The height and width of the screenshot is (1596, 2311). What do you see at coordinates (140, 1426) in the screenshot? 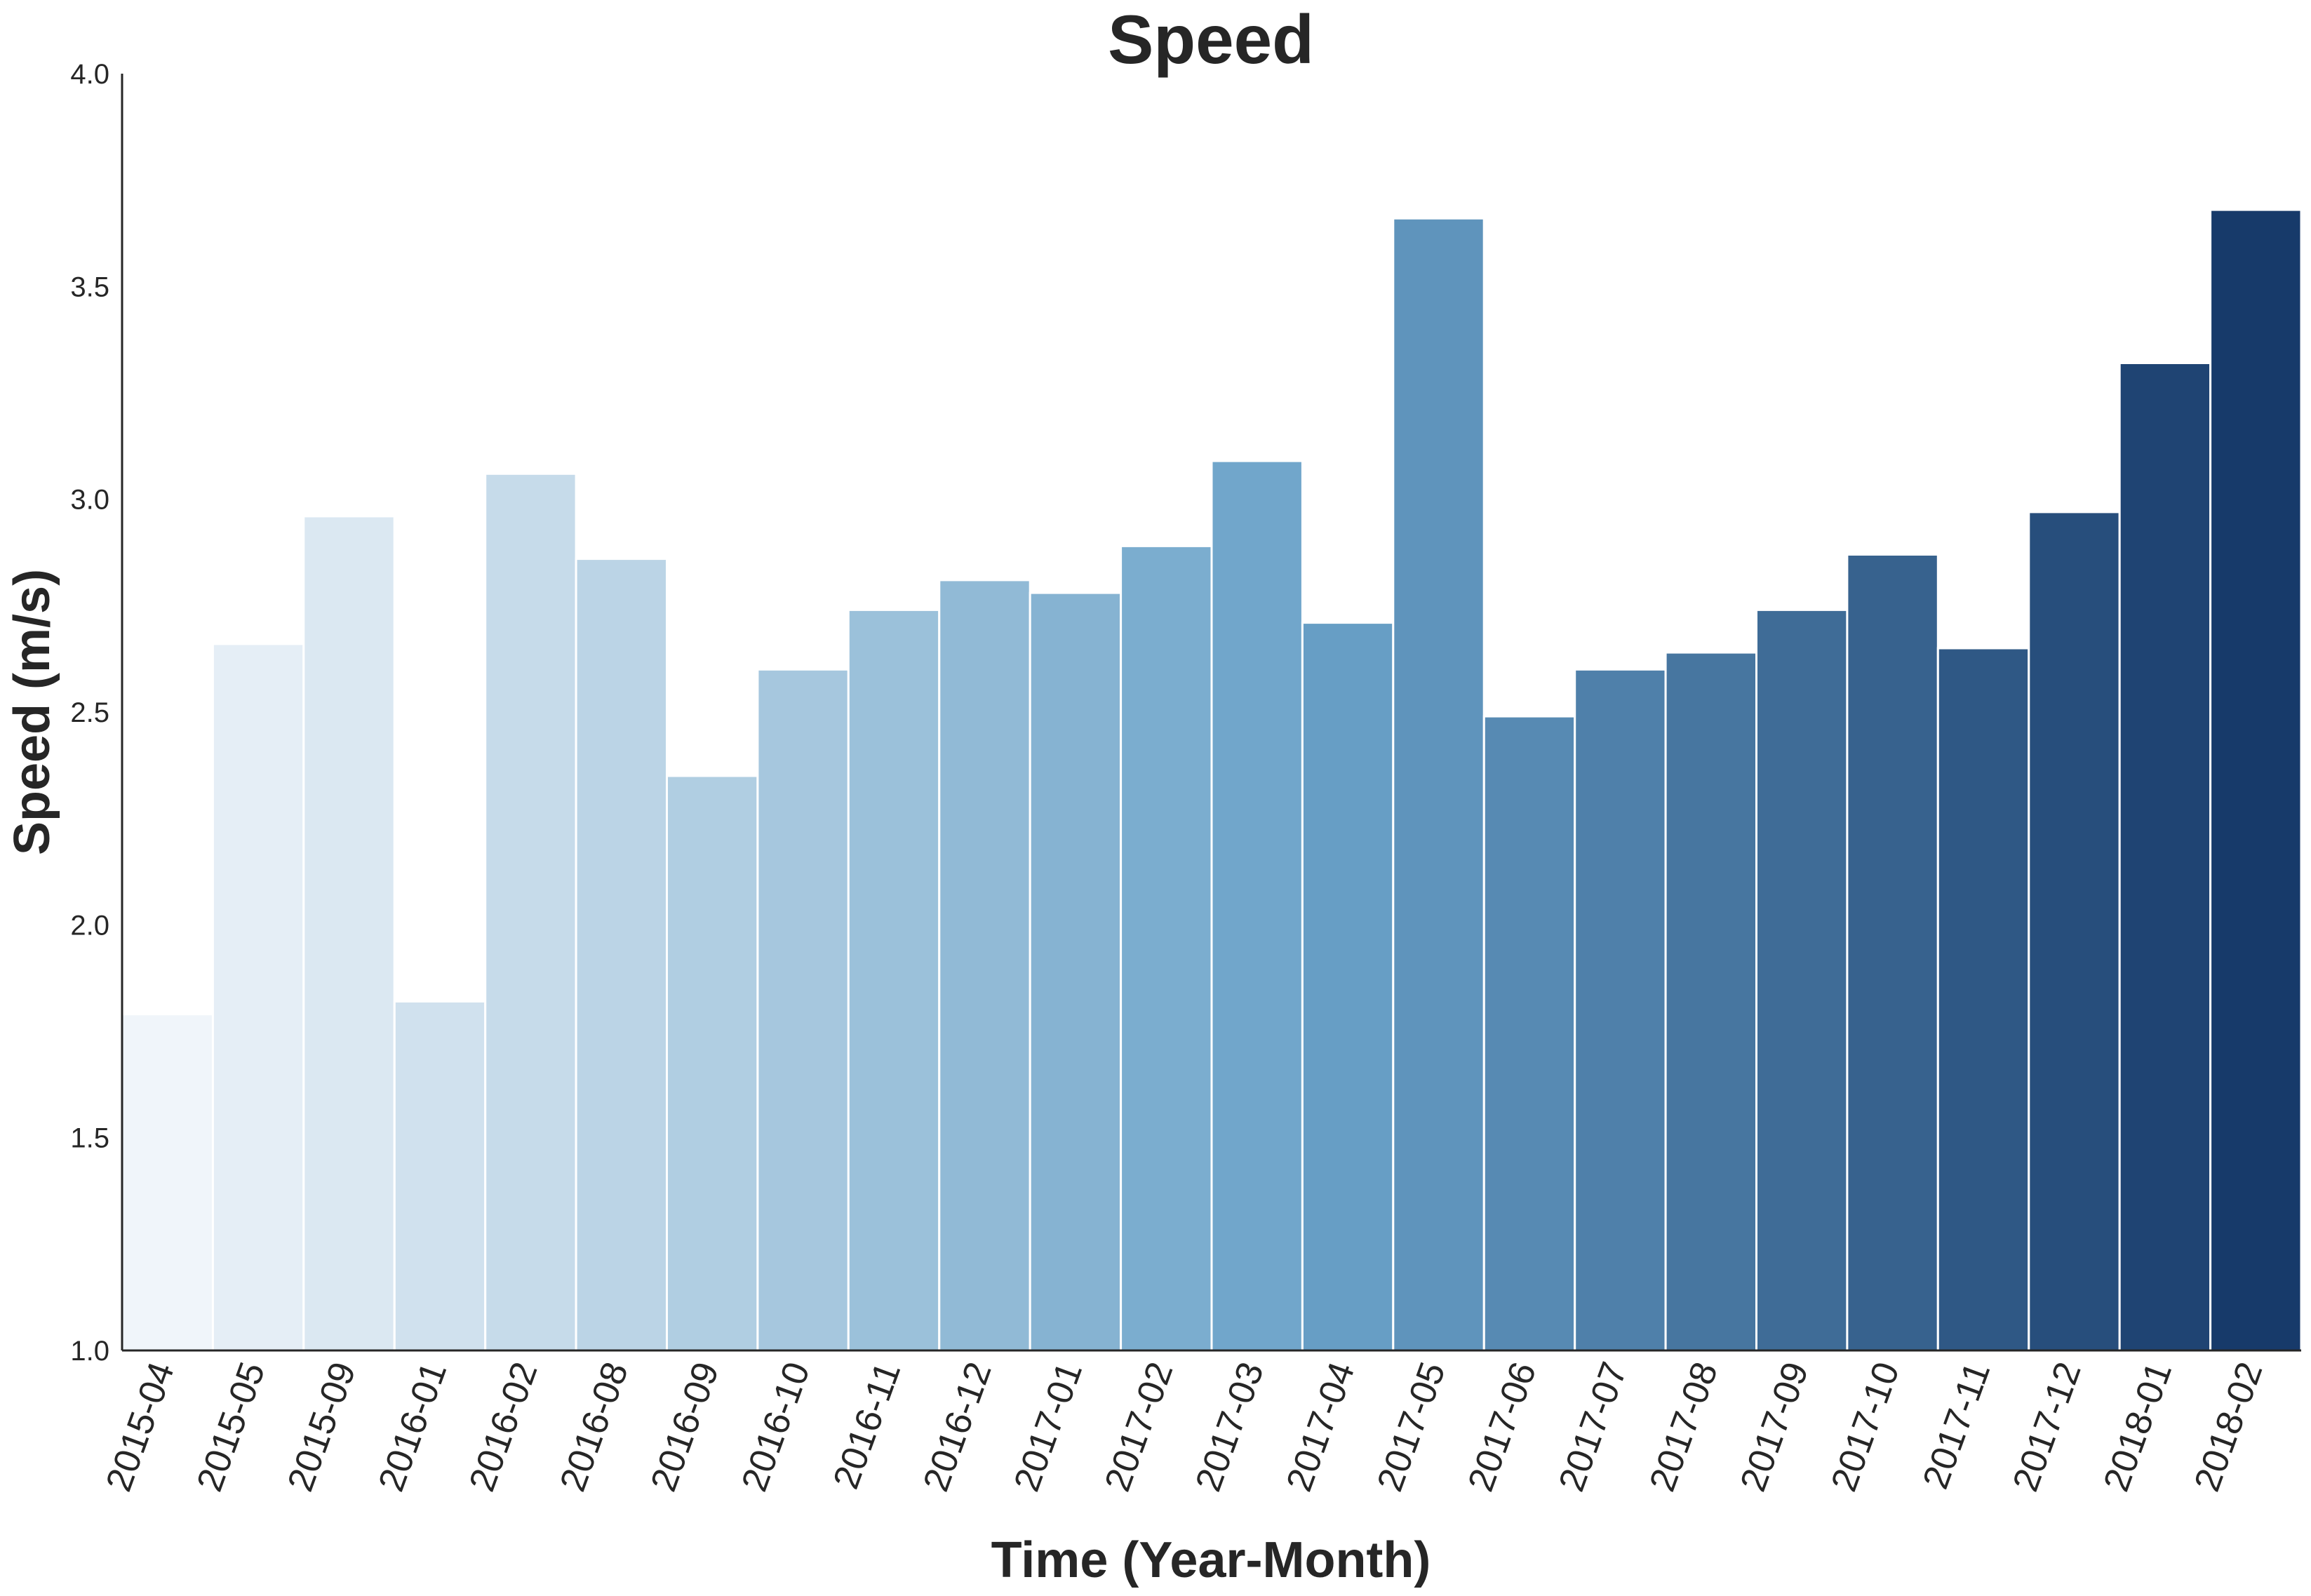
I see `x-tick-label: 2015-04` at bounding box center [140, 1426].